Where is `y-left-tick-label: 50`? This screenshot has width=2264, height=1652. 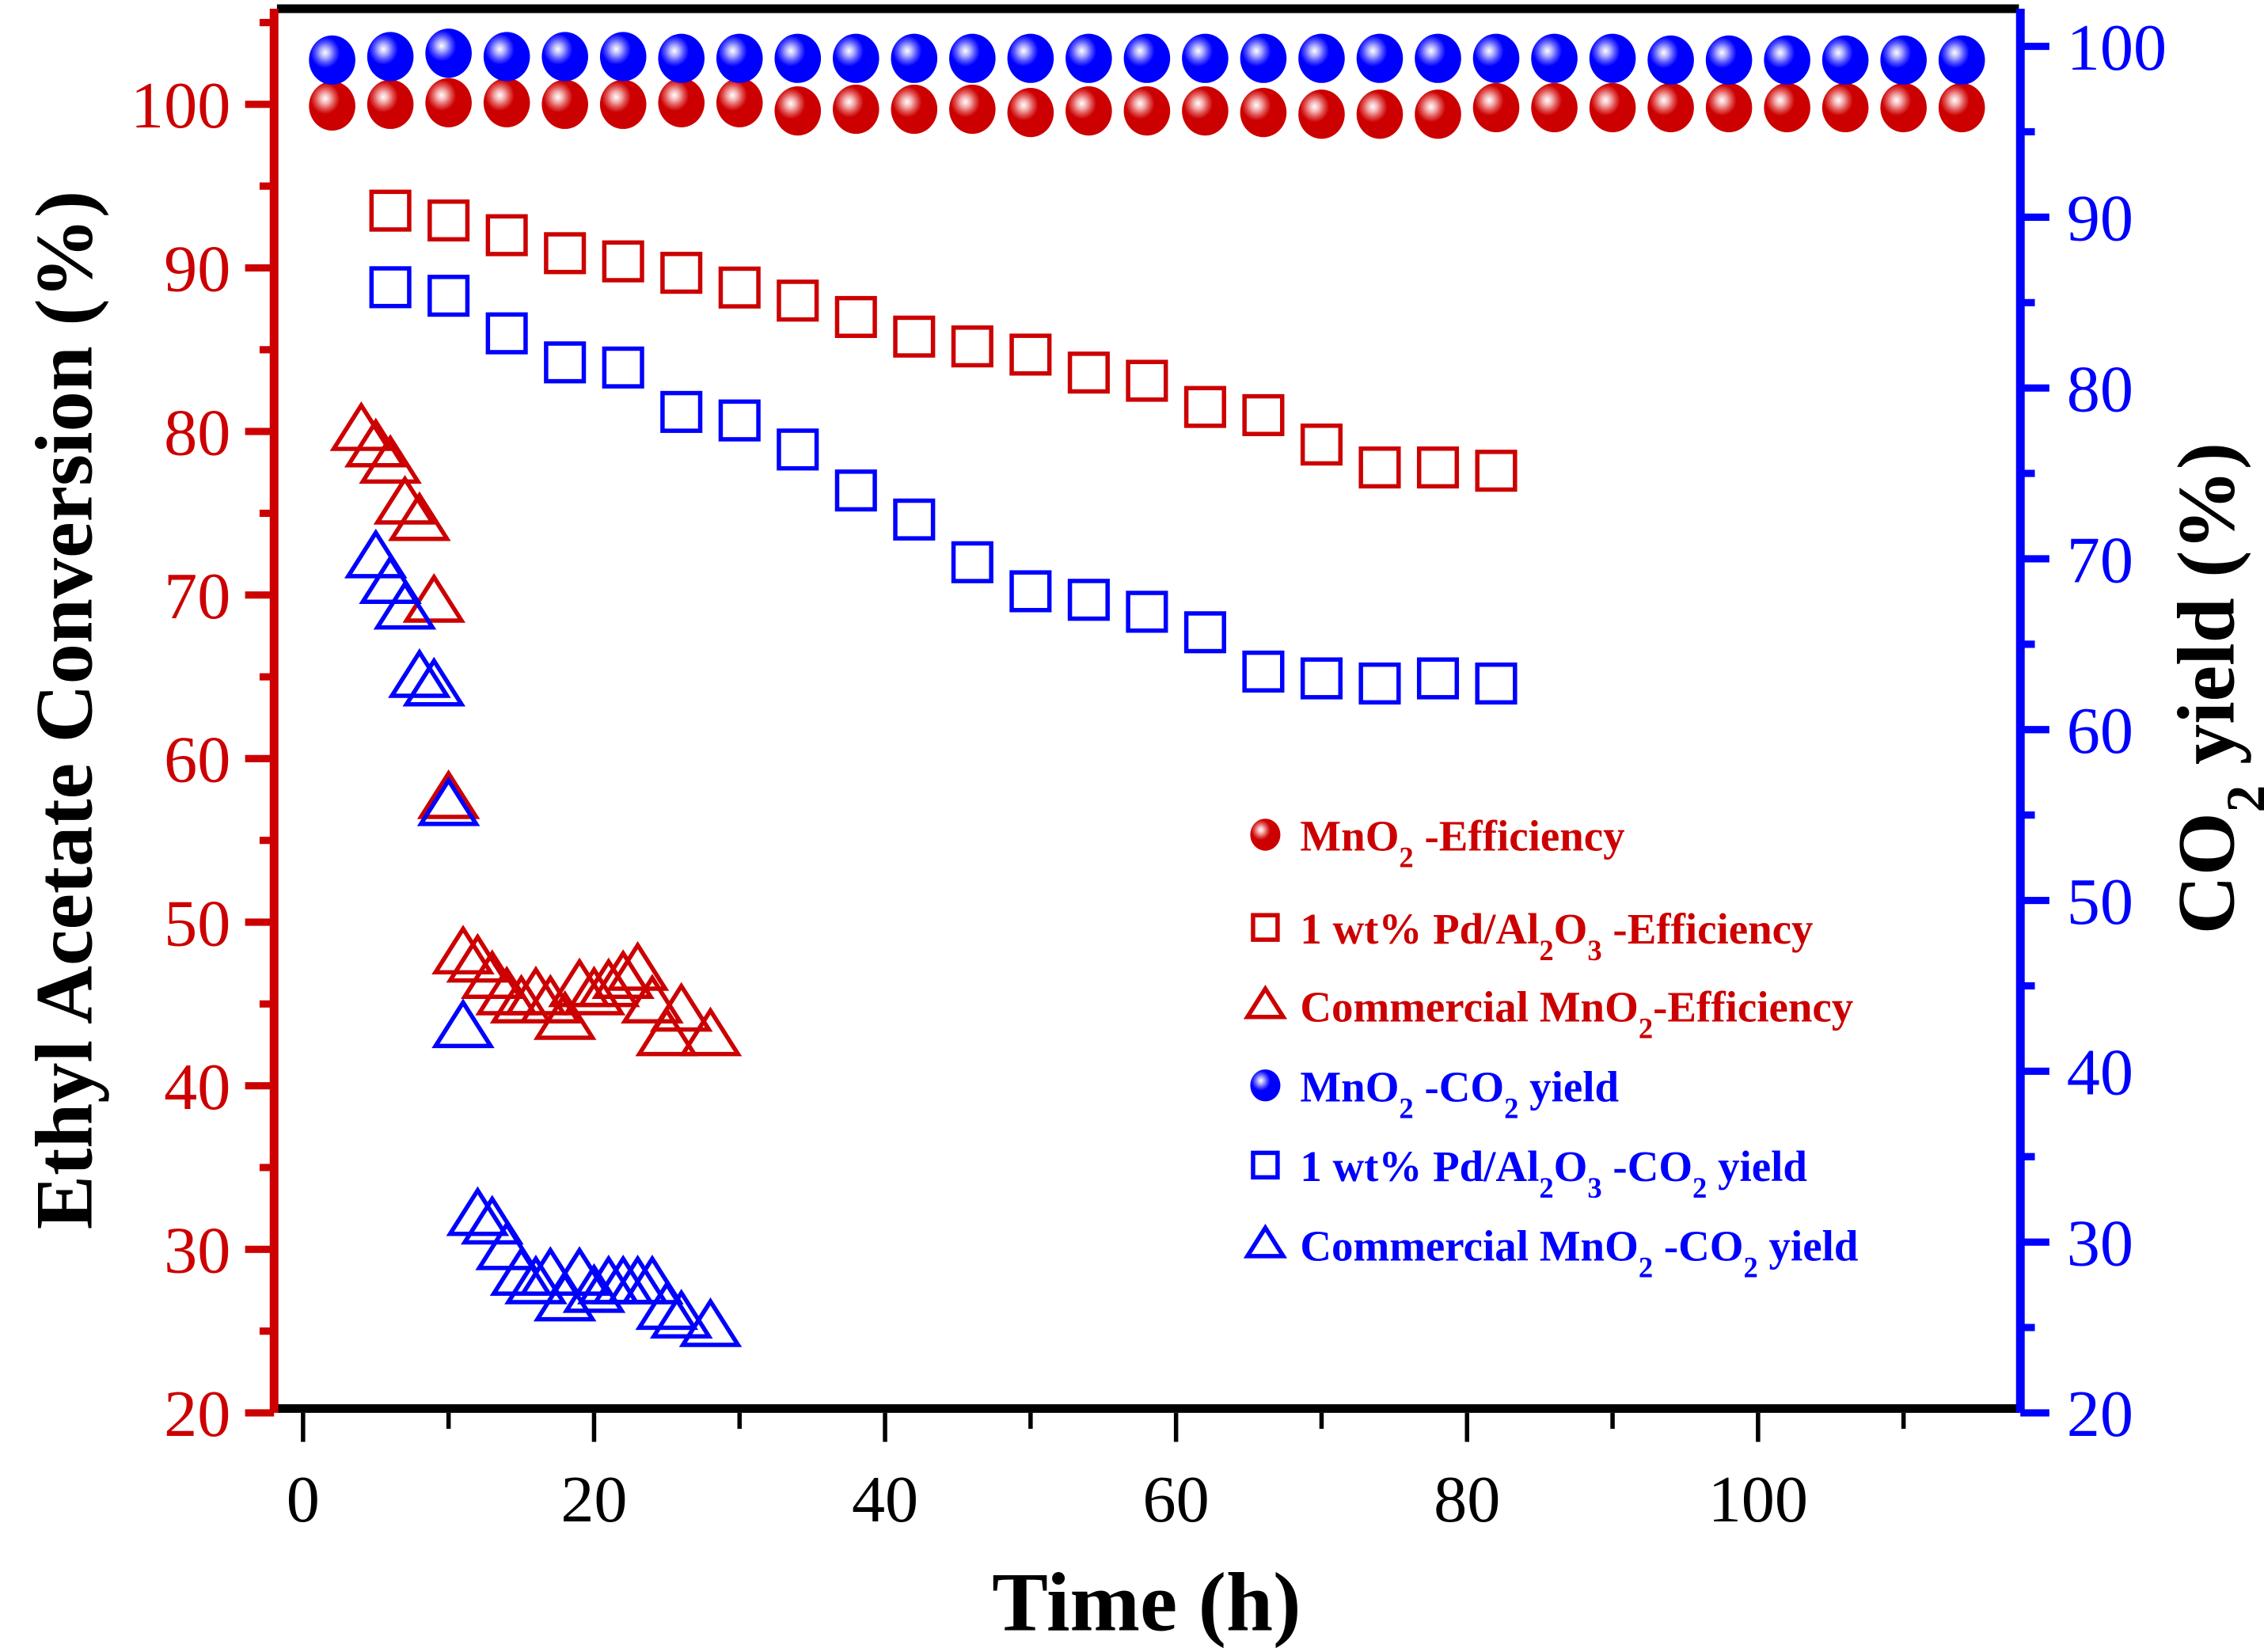 y-left-tick-label: 50 is located at coordinates (197, 923).